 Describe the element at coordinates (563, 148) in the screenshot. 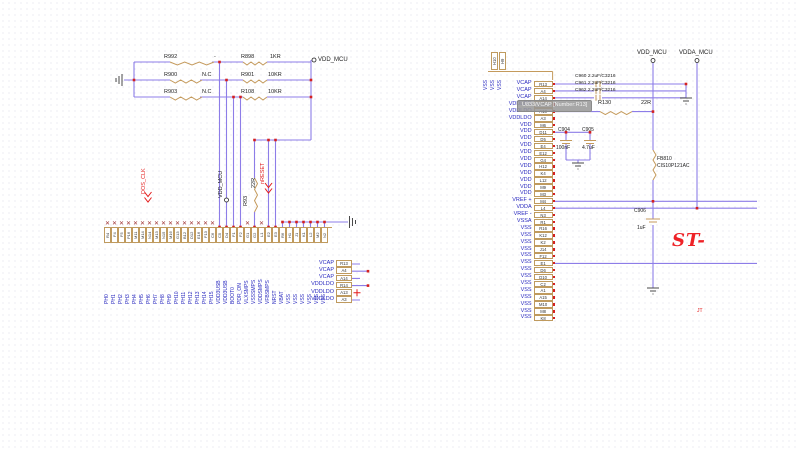

I see `capacitor-value: 100nF` at that location.